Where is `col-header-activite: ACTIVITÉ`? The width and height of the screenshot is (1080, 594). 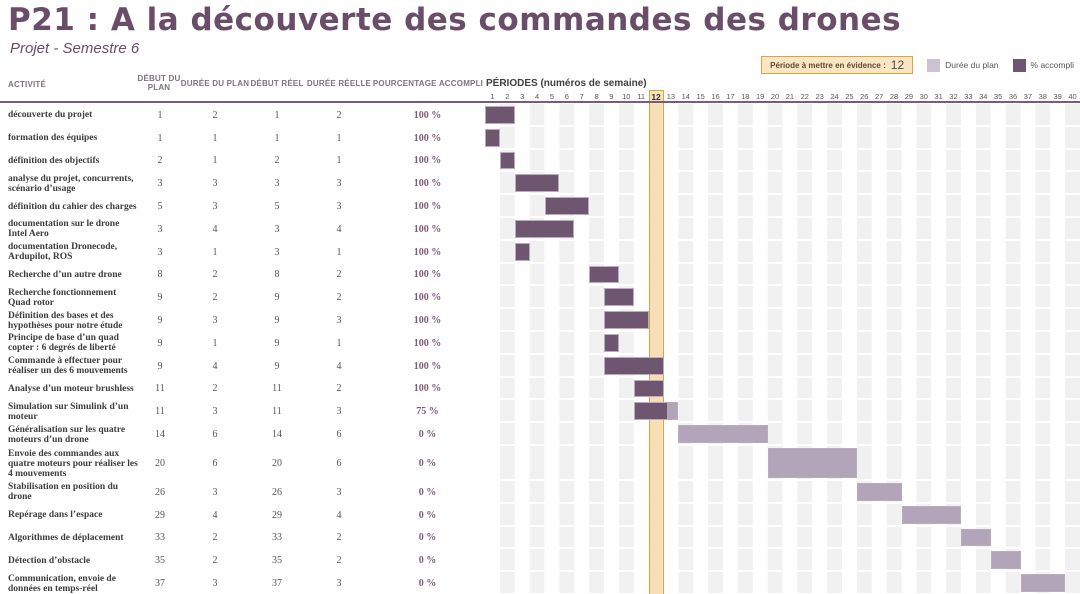
col-header-activite: ACTIVITÉ is located at coordinates (27, 84).